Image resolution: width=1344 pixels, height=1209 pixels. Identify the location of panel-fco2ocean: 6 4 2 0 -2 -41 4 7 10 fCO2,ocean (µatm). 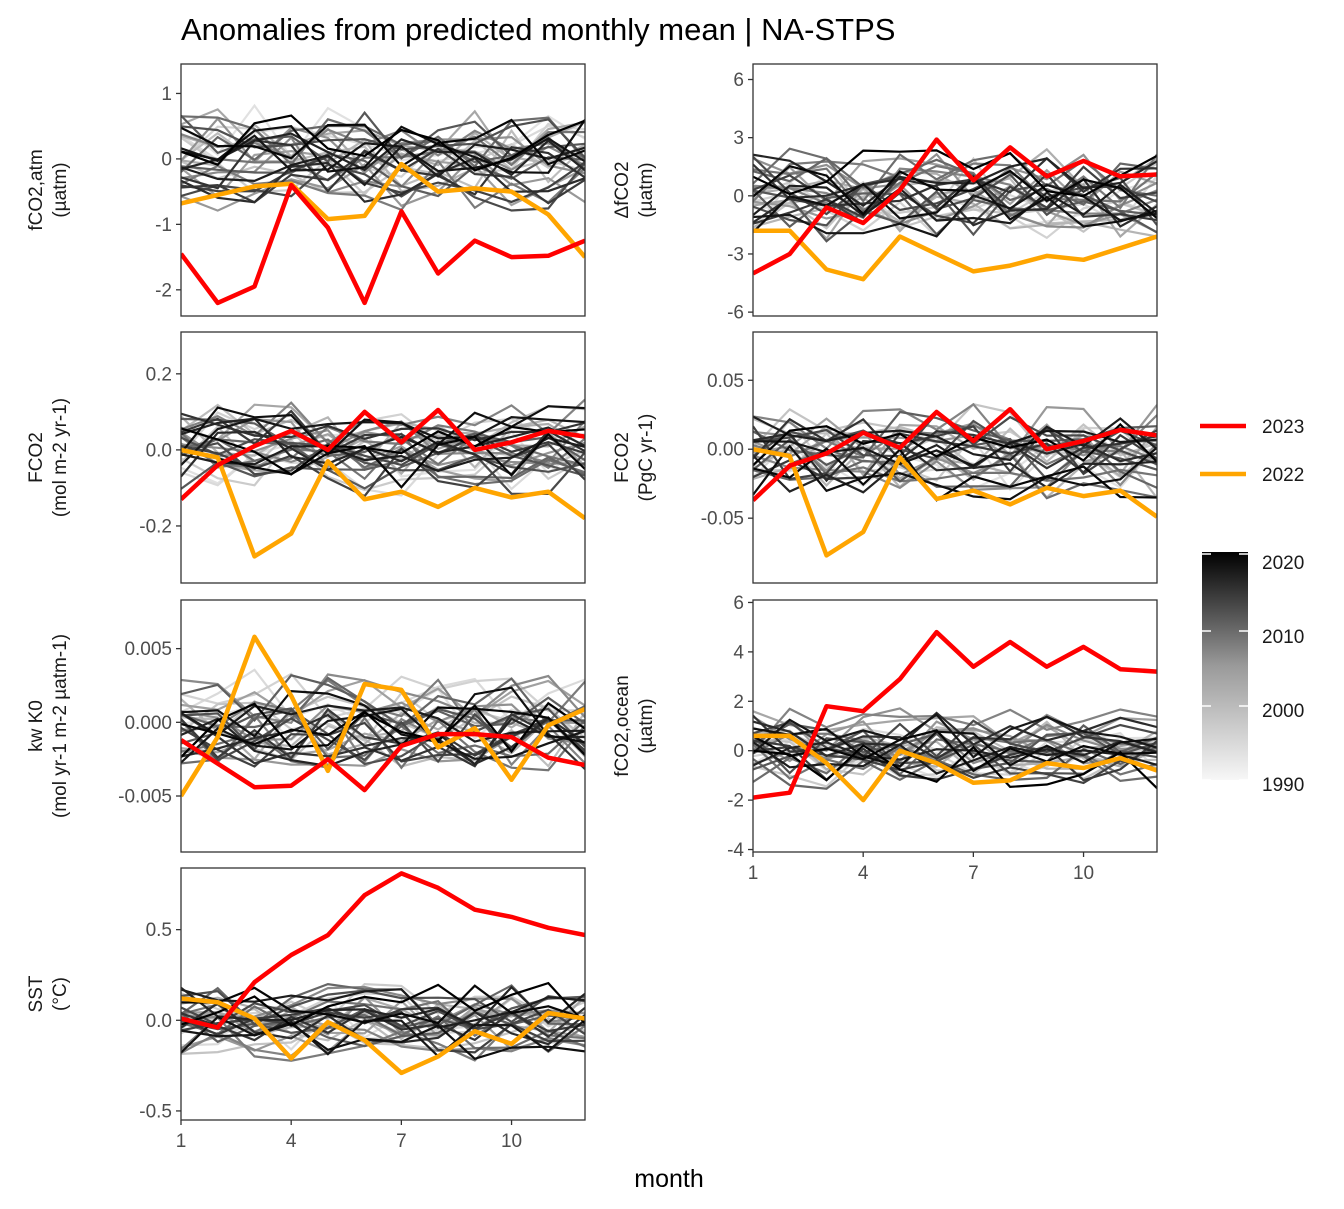
(885, 738).